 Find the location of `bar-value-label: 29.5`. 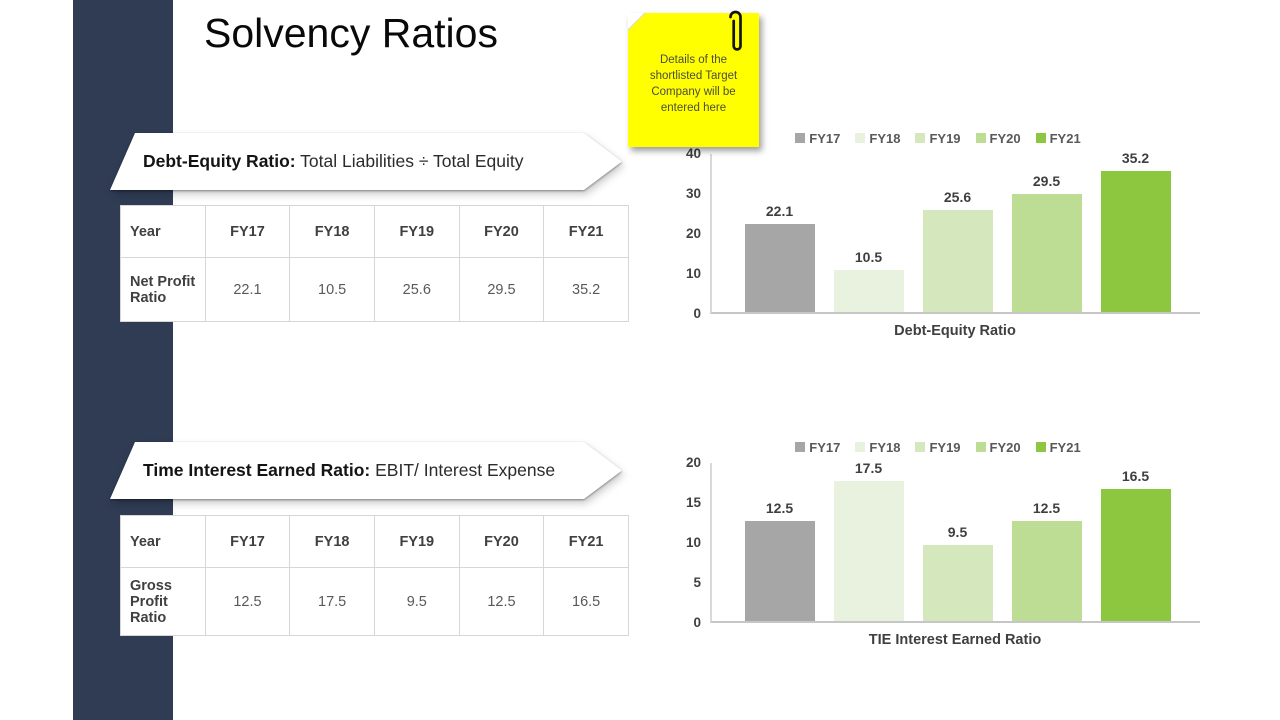

bar-value-label: 29.5 is located at coordinates (1046, 181).